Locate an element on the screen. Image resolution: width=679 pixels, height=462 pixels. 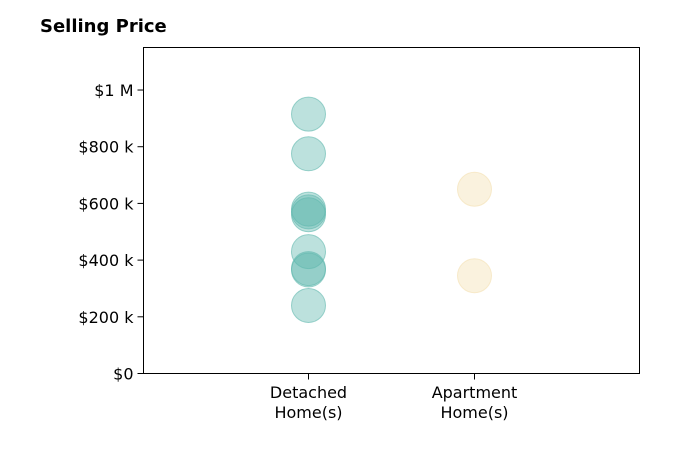
data-points is located at coordinates (391, 209).